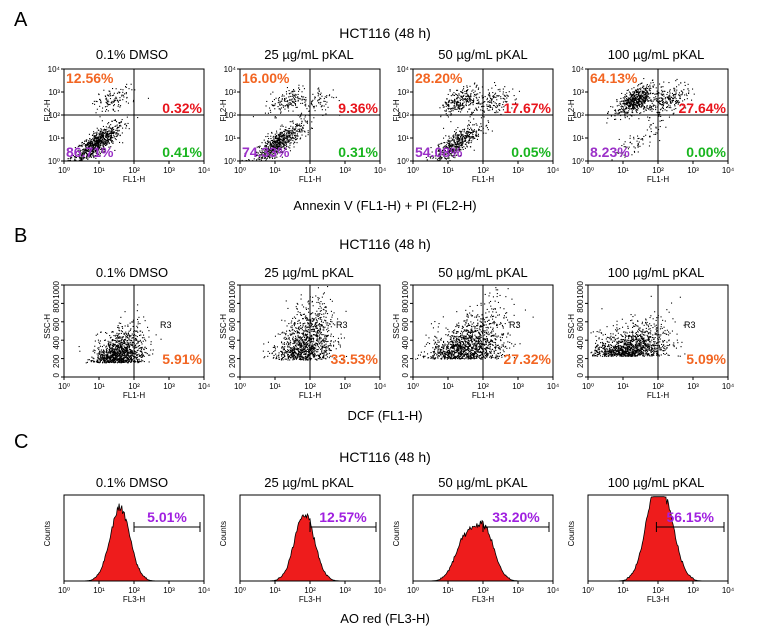 This screenshot has width=771, height=630. Describe the element at coordinates (578, 92) in the screenshot. I see `annexin-panel-4-y-tick-label: 10³` at that location.